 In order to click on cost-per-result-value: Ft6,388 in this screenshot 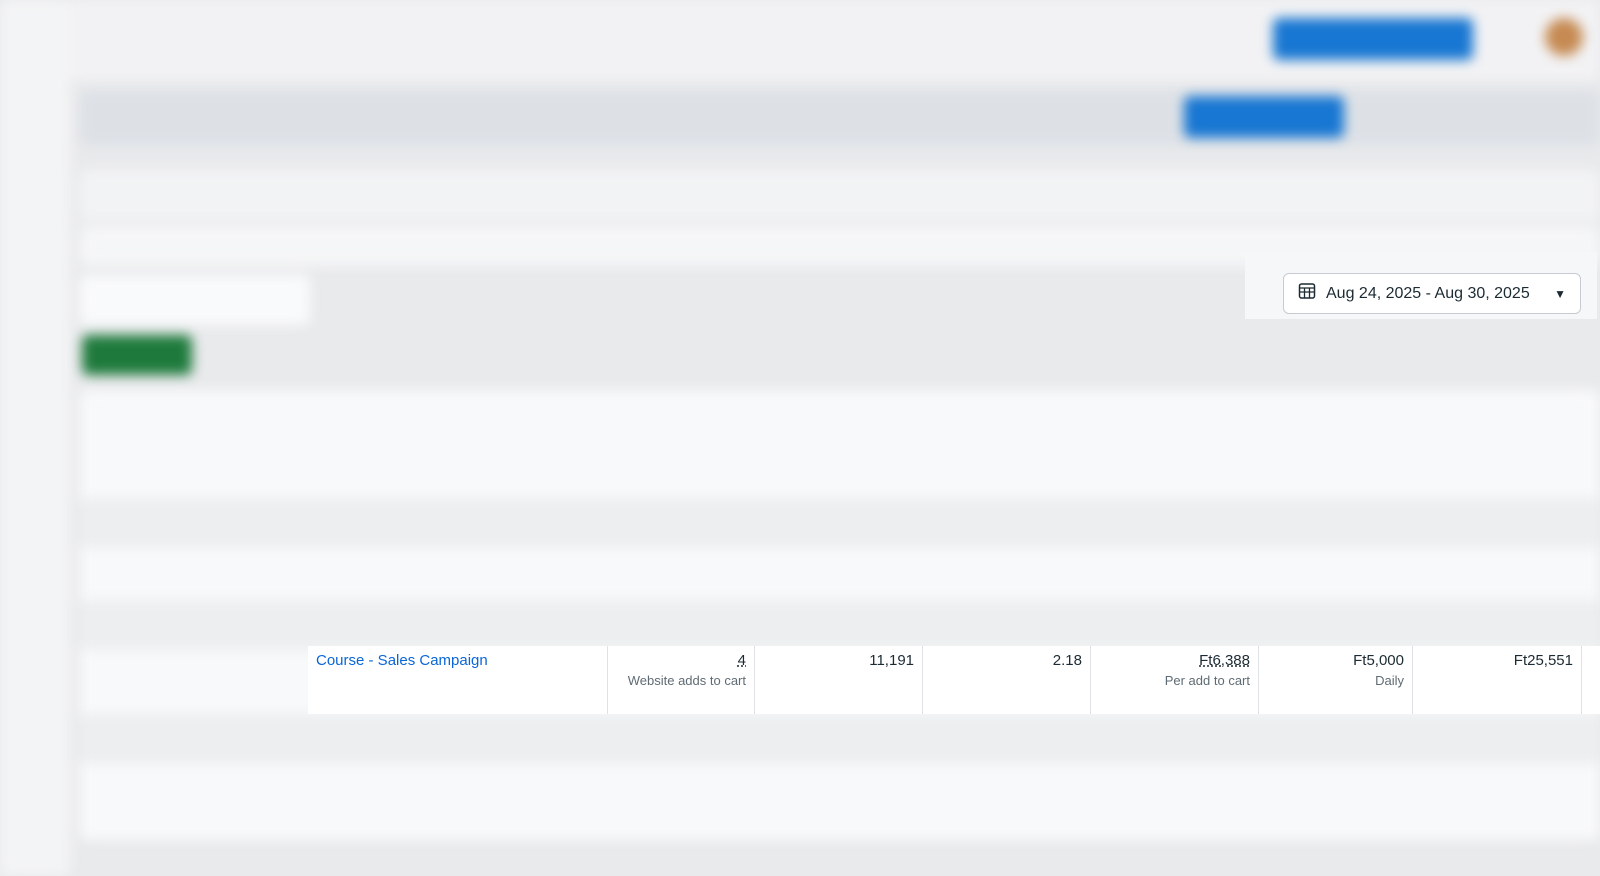, I will do `click(1224, 660)`.